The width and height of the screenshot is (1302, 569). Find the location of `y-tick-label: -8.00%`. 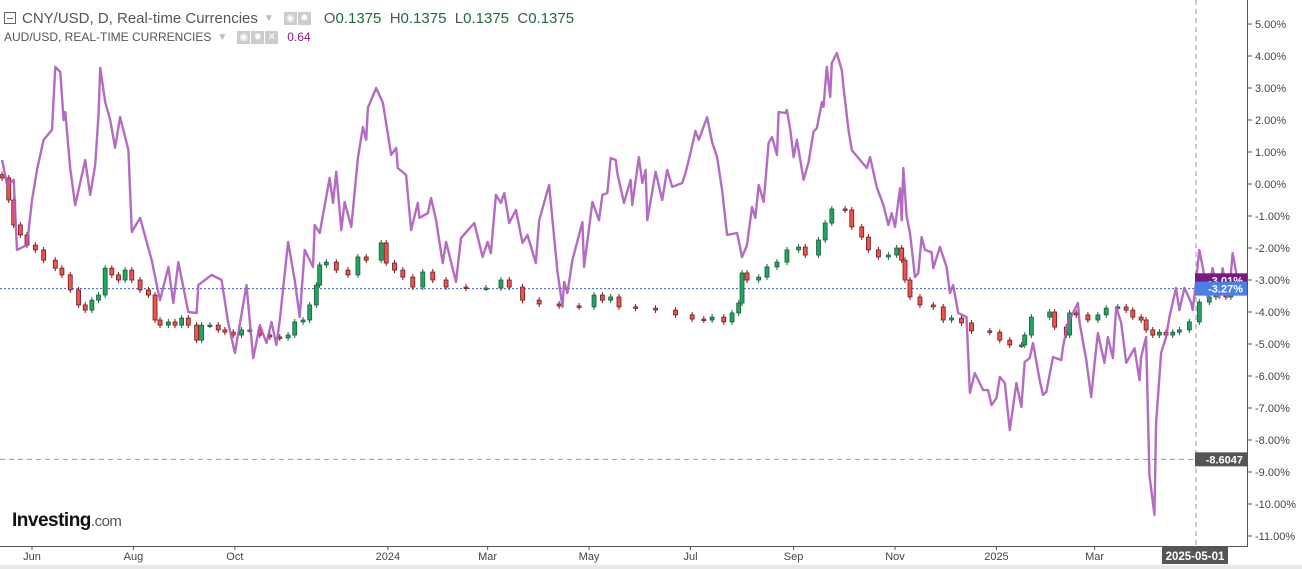

y-tick-label: -8.00% is located at coordinates (1272, 441).